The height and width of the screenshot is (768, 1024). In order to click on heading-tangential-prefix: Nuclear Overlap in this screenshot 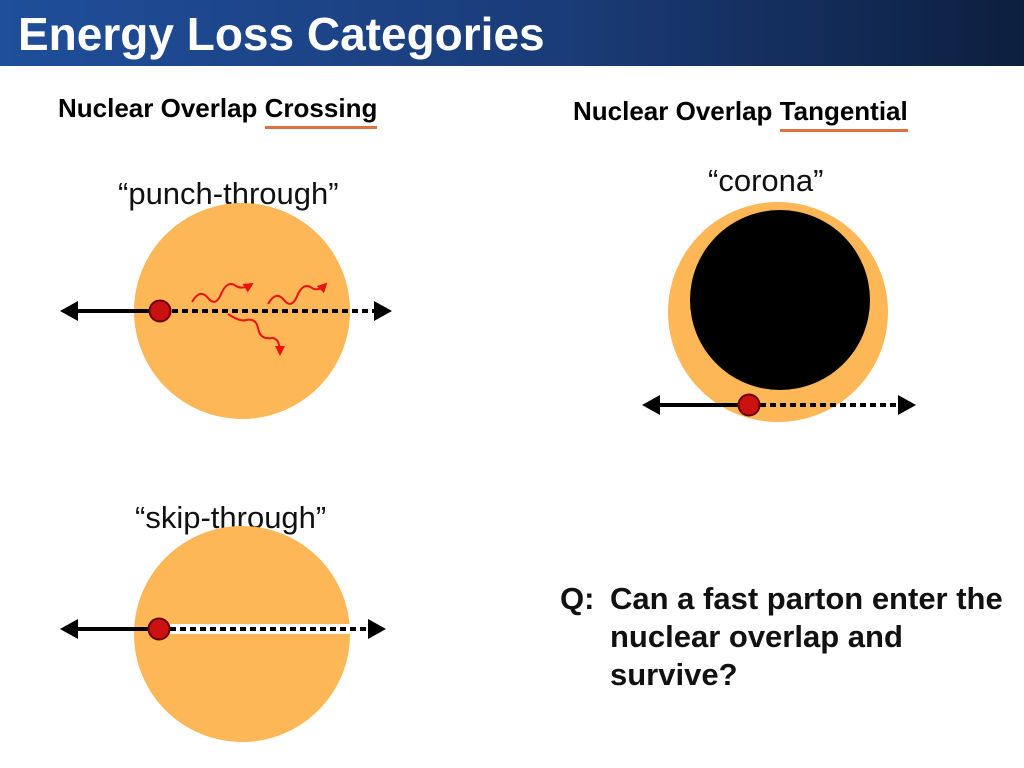, I will do `click(676, 111)`.